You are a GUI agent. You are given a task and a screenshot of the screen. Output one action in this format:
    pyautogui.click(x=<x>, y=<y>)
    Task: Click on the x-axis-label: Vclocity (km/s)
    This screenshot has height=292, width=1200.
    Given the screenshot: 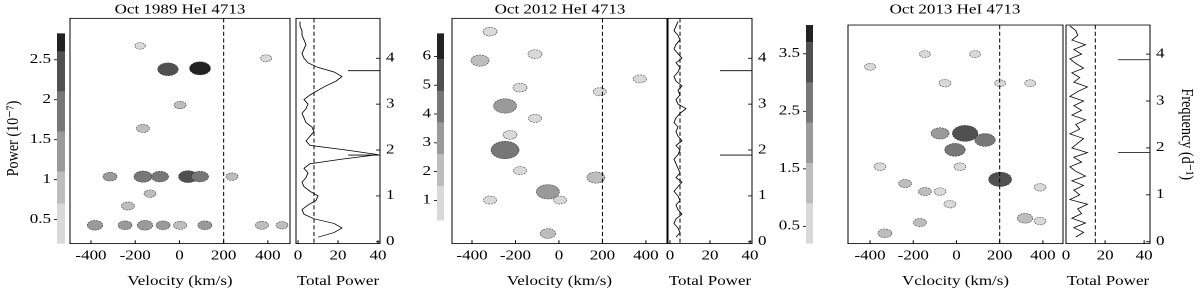 What is the action you would take?
    pyautogui.click(x=955, y=280)
    